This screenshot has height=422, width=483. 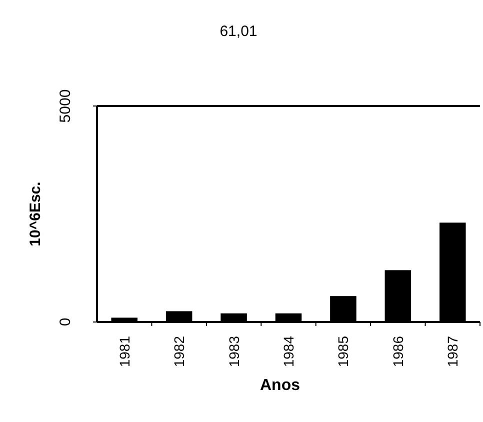 I want to click on x-tick-label: 1981, so click(x=124, y=352).